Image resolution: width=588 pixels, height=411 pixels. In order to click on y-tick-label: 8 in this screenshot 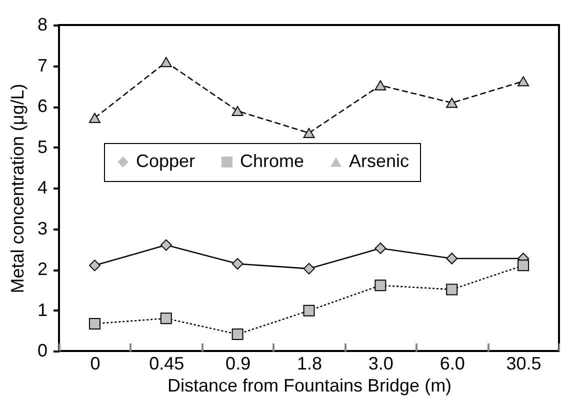, I will do `click(42, 24)`.